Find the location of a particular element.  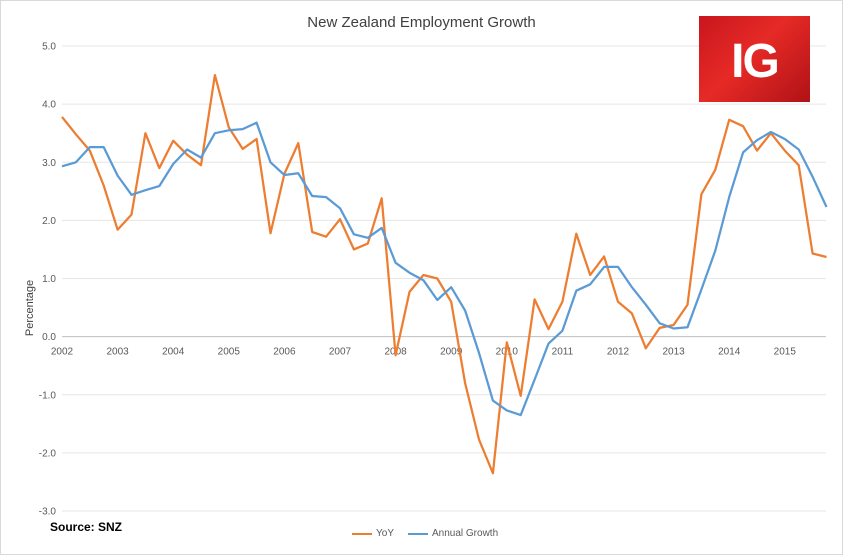

y-tick-label: -1.0 is located at coordinates (48, 395).